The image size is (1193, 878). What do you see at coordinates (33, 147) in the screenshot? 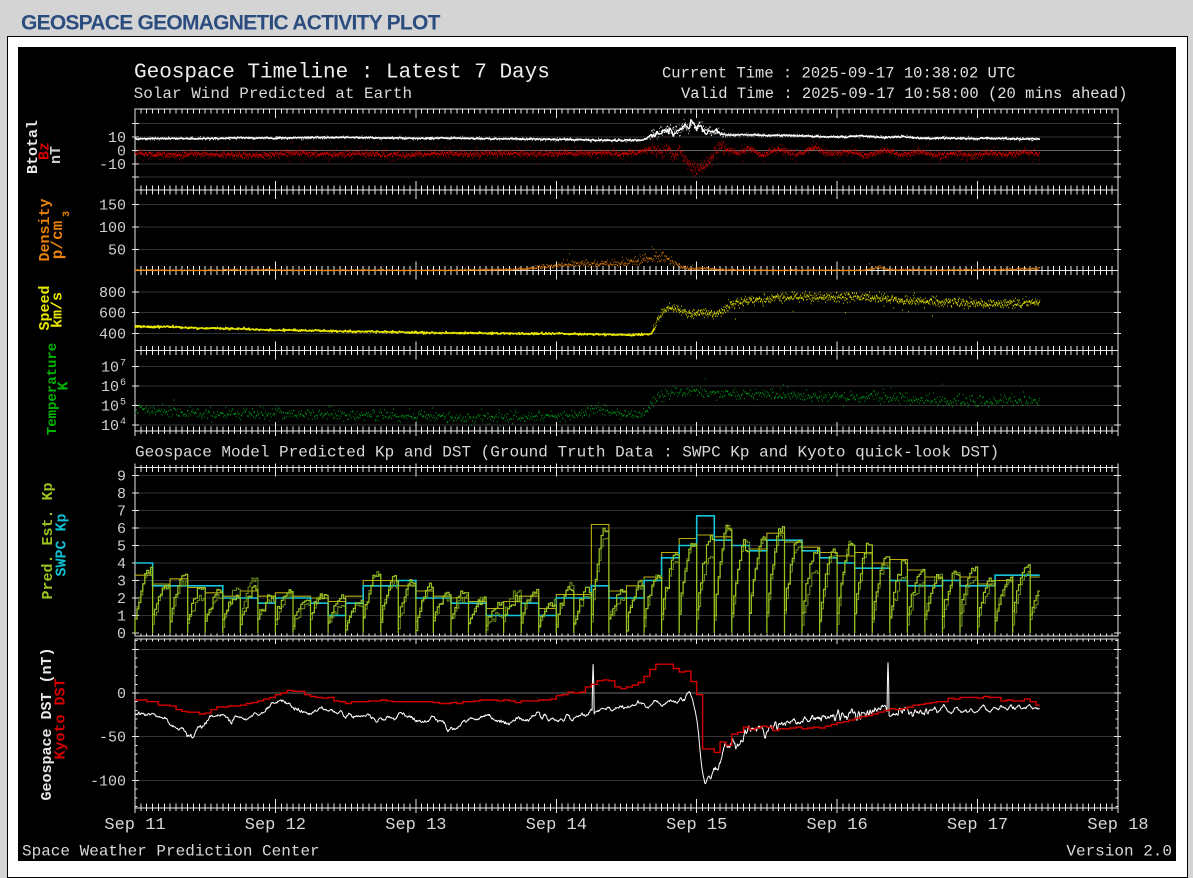
I see `svg-text: Btotal` at bounding box center [33, 147].